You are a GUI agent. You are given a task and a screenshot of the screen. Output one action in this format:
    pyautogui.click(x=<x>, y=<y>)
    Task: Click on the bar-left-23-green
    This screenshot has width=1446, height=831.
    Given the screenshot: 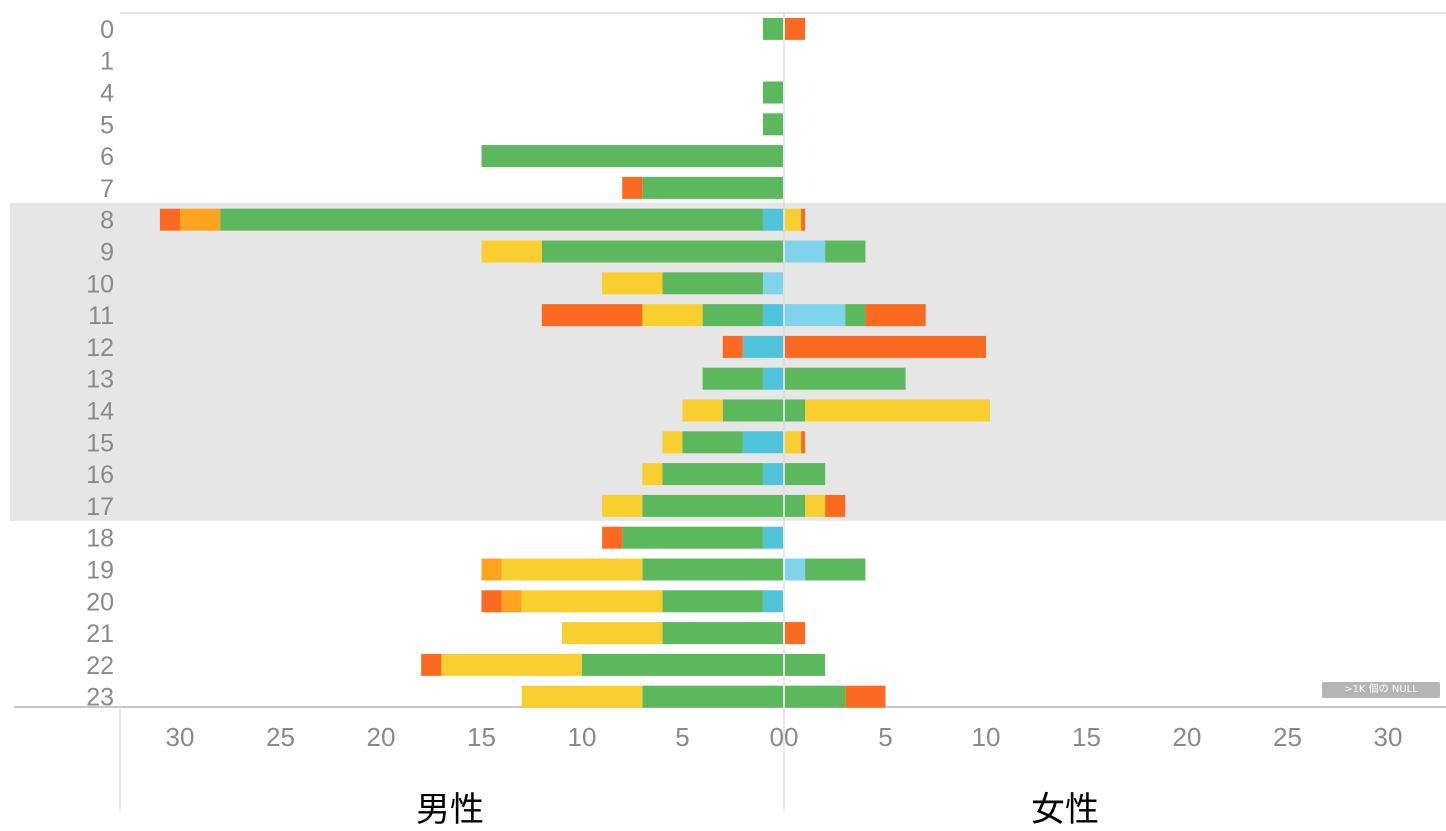 What is the action you would take?
    pyautogui.click(x=712, y=696)
    